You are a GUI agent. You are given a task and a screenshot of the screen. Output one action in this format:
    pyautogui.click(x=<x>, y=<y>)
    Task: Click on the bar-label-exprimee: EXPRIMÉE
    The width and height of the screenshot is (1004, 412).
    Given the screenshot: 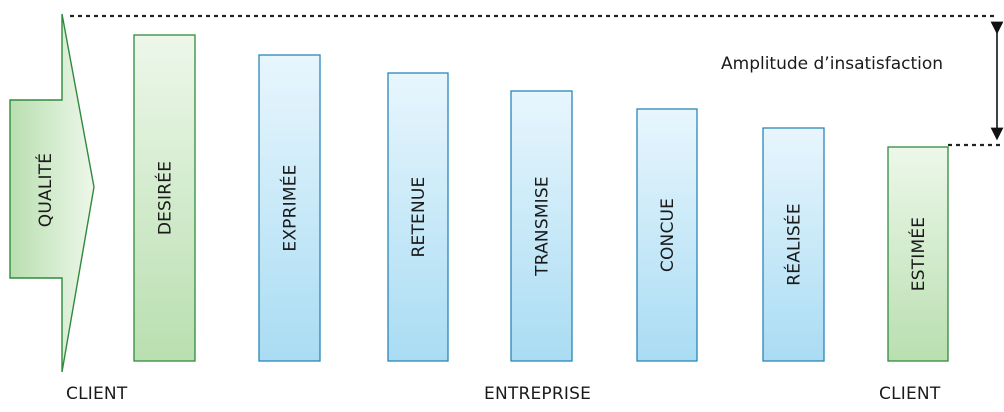 What is the action you would take?
    pyautogui.click(x=290, y=207)
    